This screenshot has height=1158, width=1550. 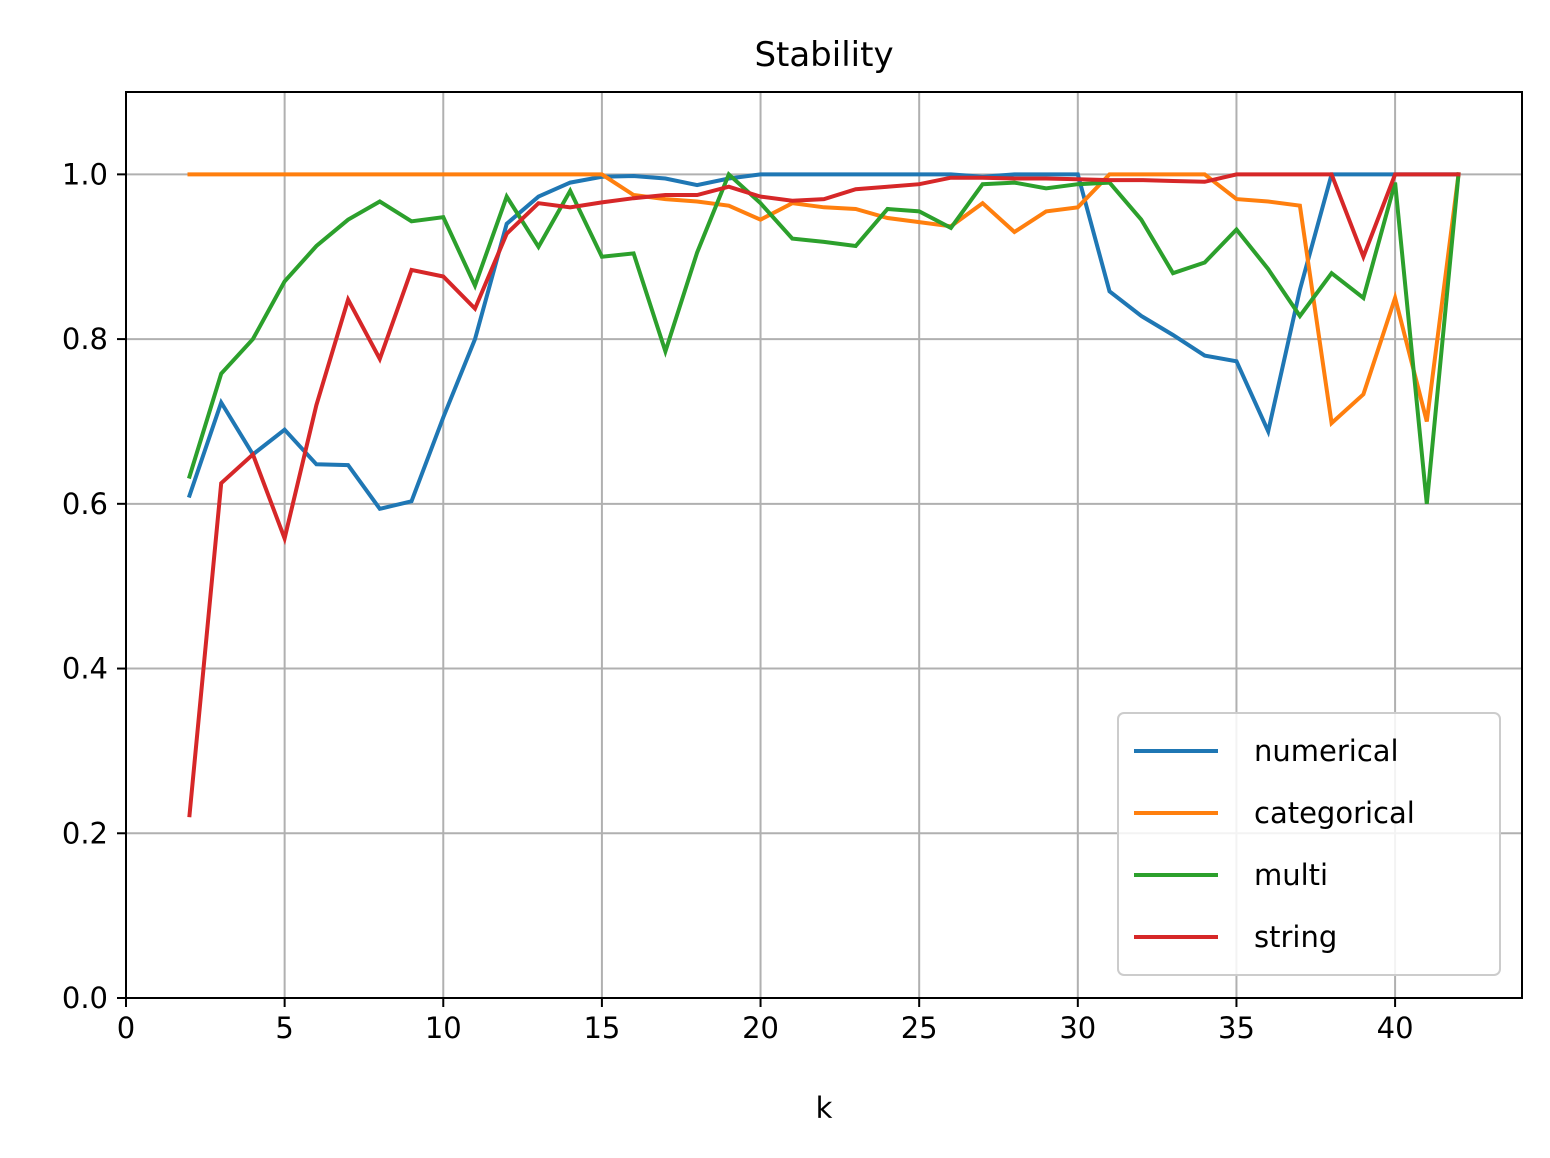 What do you see at coordinates (85, 504) in the screenshot?
I see `y-tick-label: 0.6` at bounding box center [85, 504].